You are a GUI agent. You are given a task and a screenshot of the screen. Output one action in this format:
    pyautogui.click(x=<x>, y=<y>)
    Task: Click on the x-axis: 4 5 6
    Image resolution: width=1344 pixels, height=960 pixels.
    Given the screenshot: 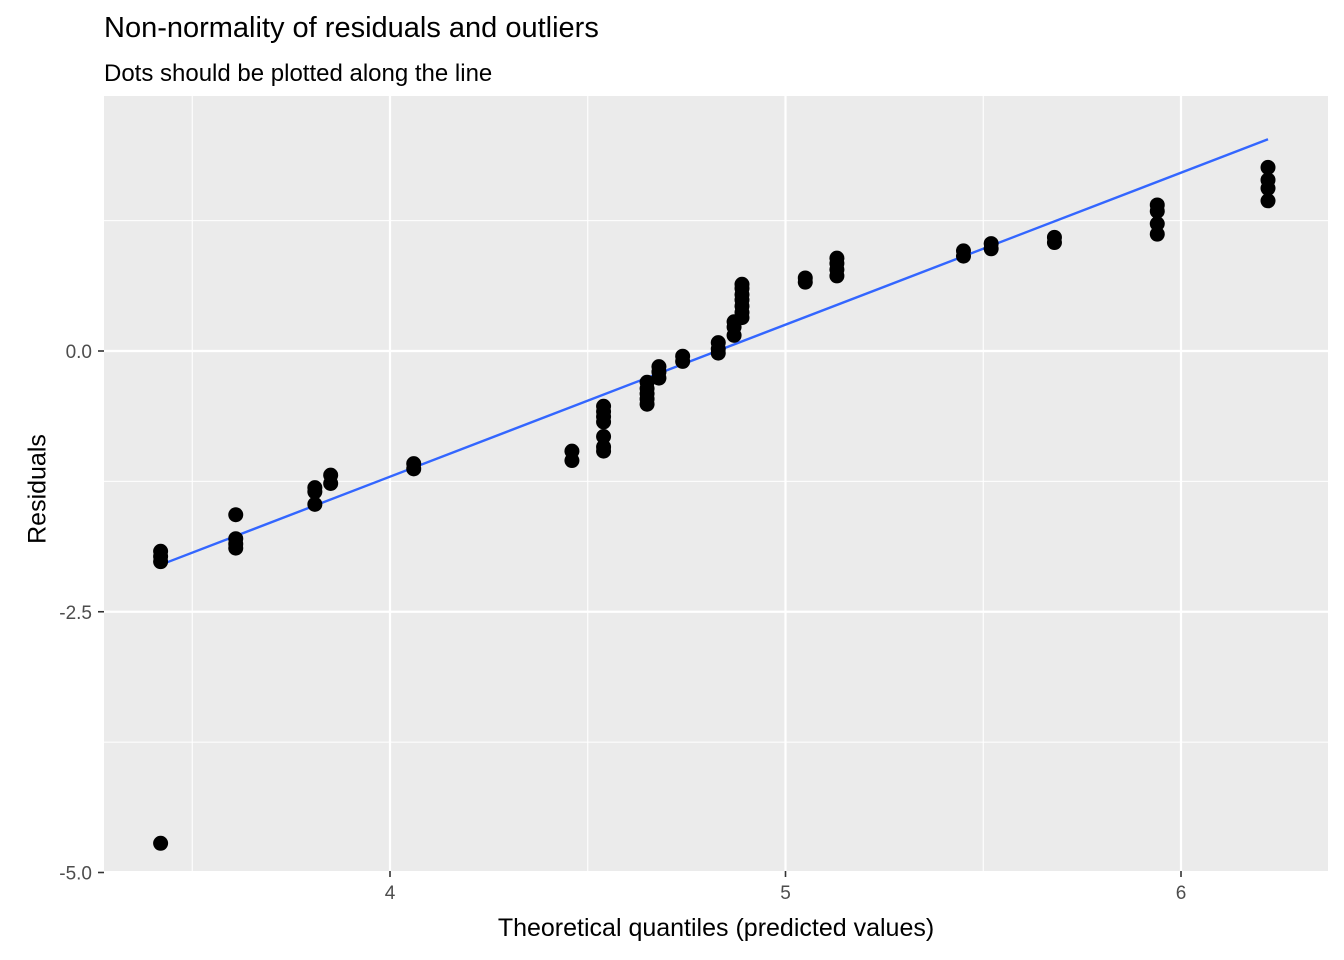 What is the action you would take?
    pyautogui.click(x=786, y=887)
    